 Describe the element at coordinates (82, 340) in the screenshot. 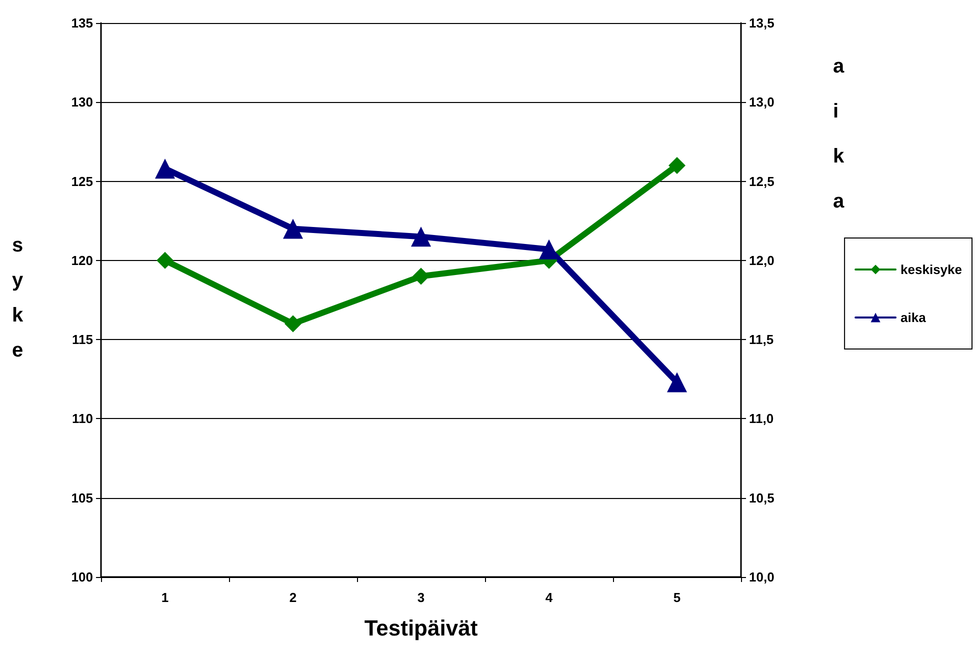

I see `y-tick-label: 115` at that location.